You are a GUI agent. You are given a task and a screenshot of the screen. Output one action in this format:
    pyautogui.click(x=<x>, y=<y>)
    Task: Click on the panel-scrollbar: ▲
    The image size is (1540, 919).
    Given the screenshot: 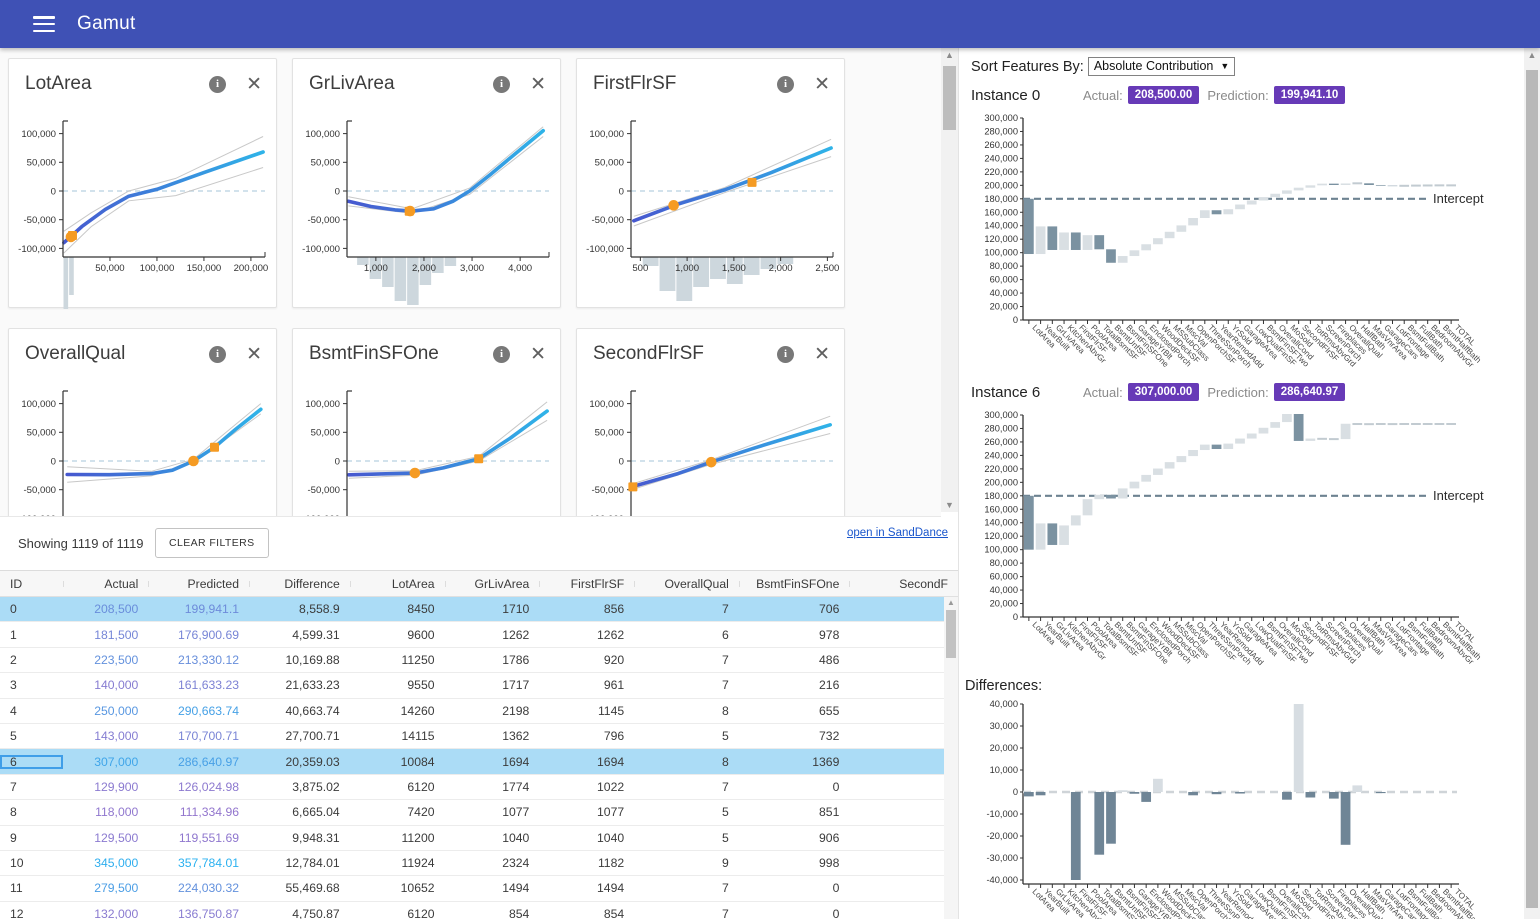 What is the action you would take?
    pyautogui.click(x=1532, y=483)
    